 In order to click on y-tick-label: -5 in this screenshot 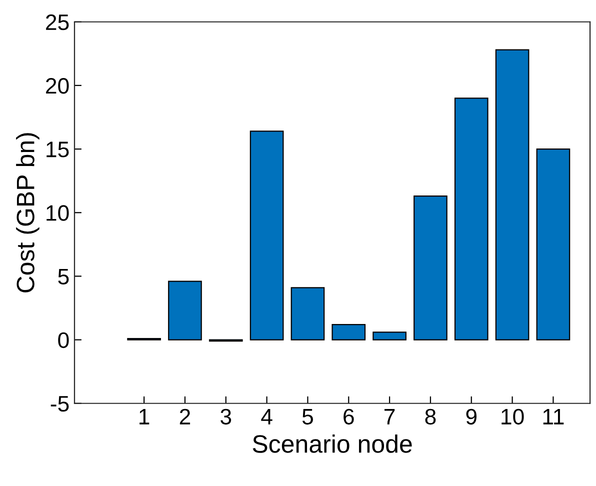, I will do `click(59, 404)`.